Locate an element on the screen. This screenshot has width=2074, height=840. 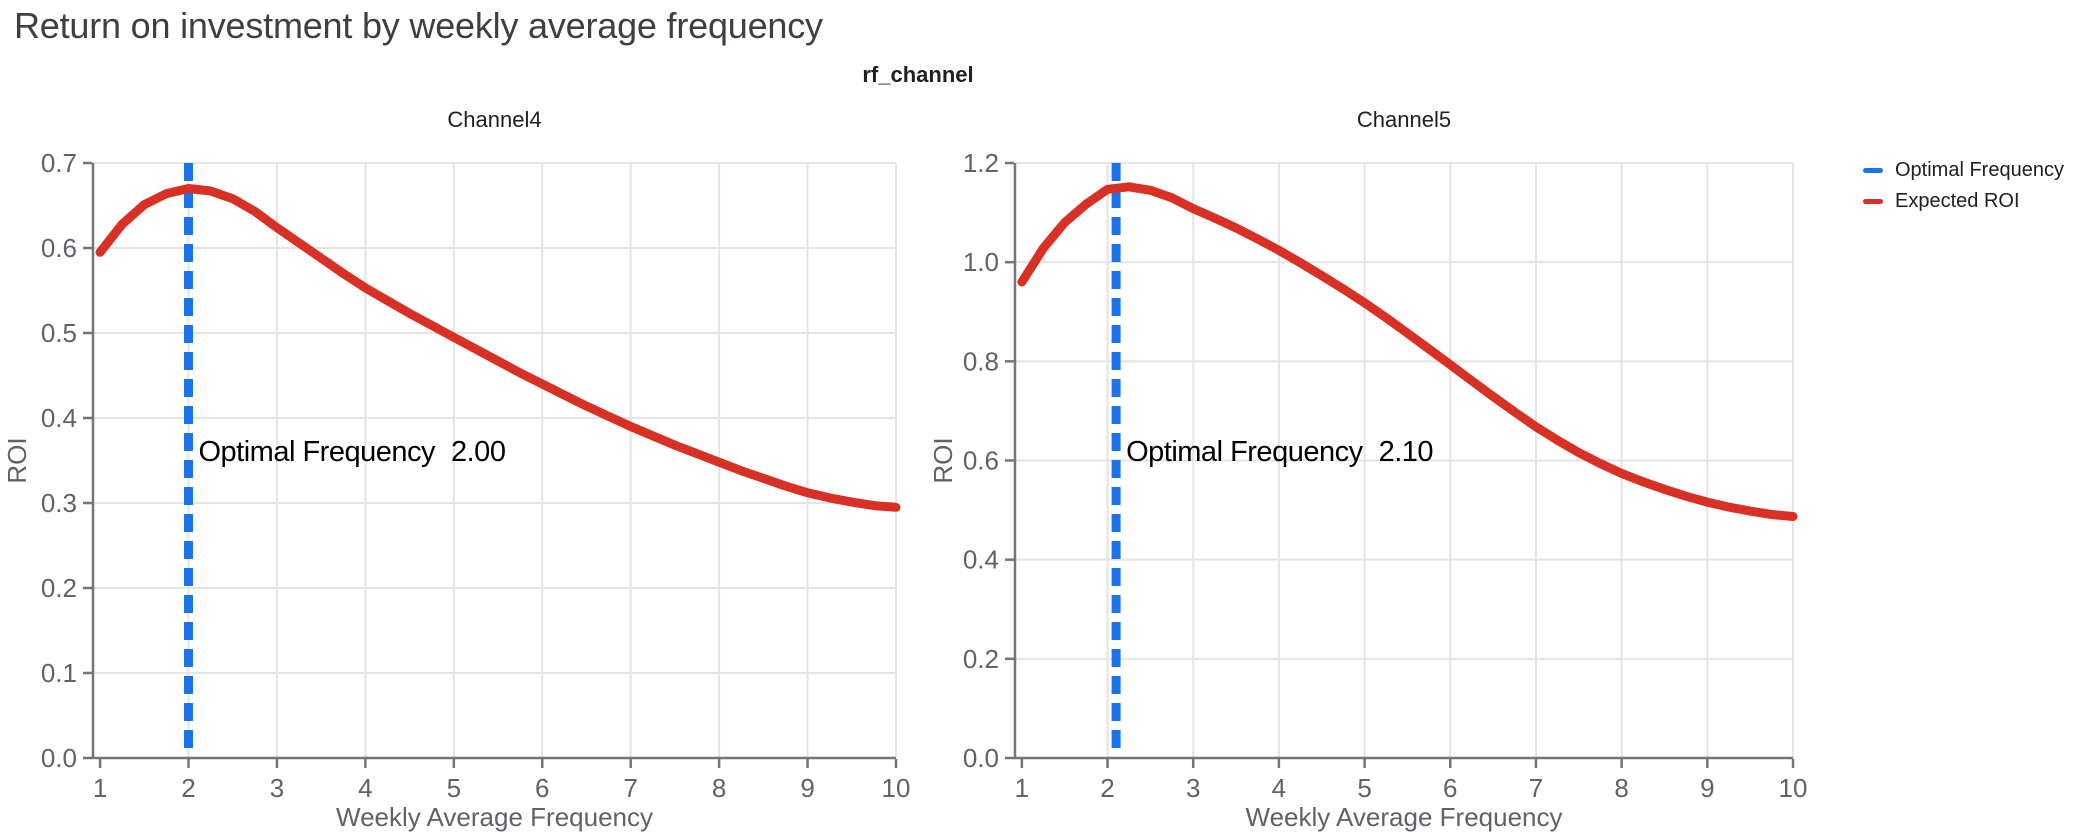
expected-roi-swatch-icon is located at coordinates (1873, 201).